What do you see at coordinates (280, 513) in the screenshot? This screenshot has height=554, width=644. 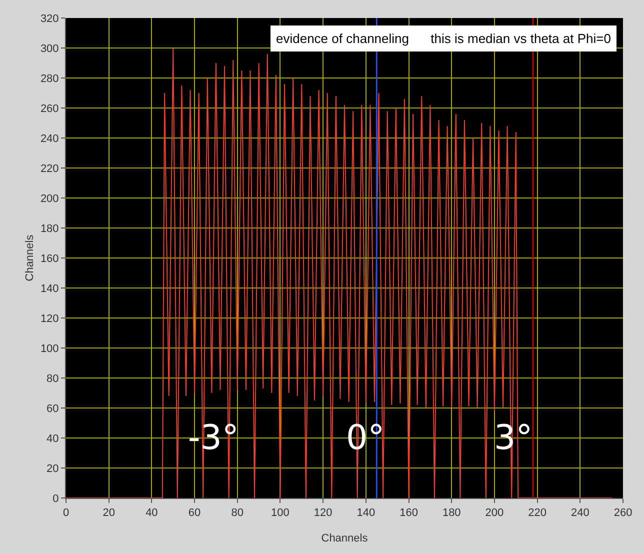 I see `x-tick-label: 100` at bounding box center [280, 513].